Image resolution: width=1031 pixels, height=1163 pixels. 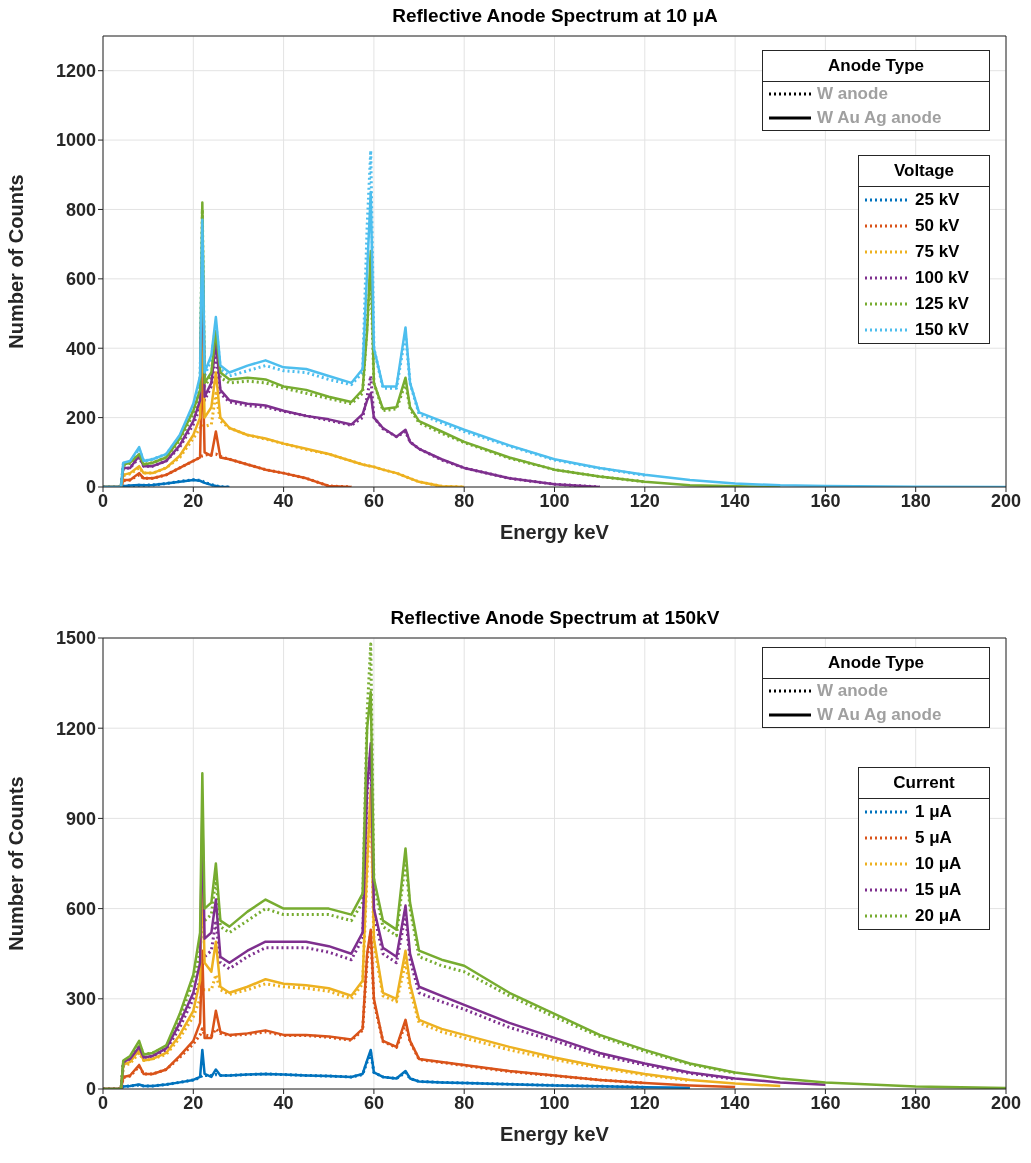 What do you see at coordinates (938, 916) in the screenshot?
I see `legend-label: 20 μA` at bounding box center [938, 916].